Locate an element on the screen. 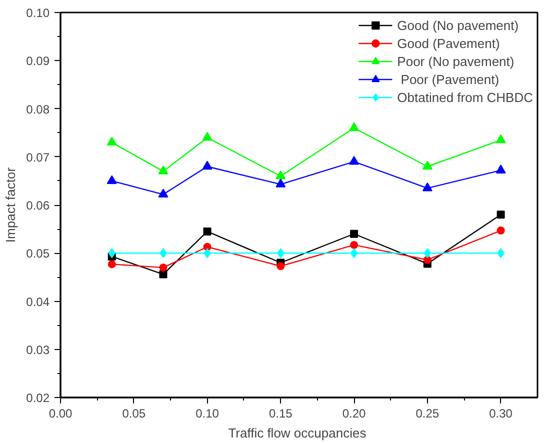 The width and height of the screenshot is (549, 443). x-tick-label: 0.05 is located at coordinates (134, 413).